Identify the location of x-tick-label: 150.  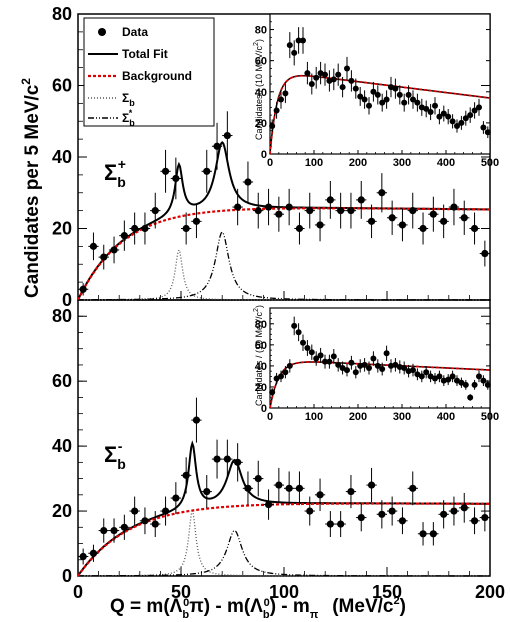
(387, 592).